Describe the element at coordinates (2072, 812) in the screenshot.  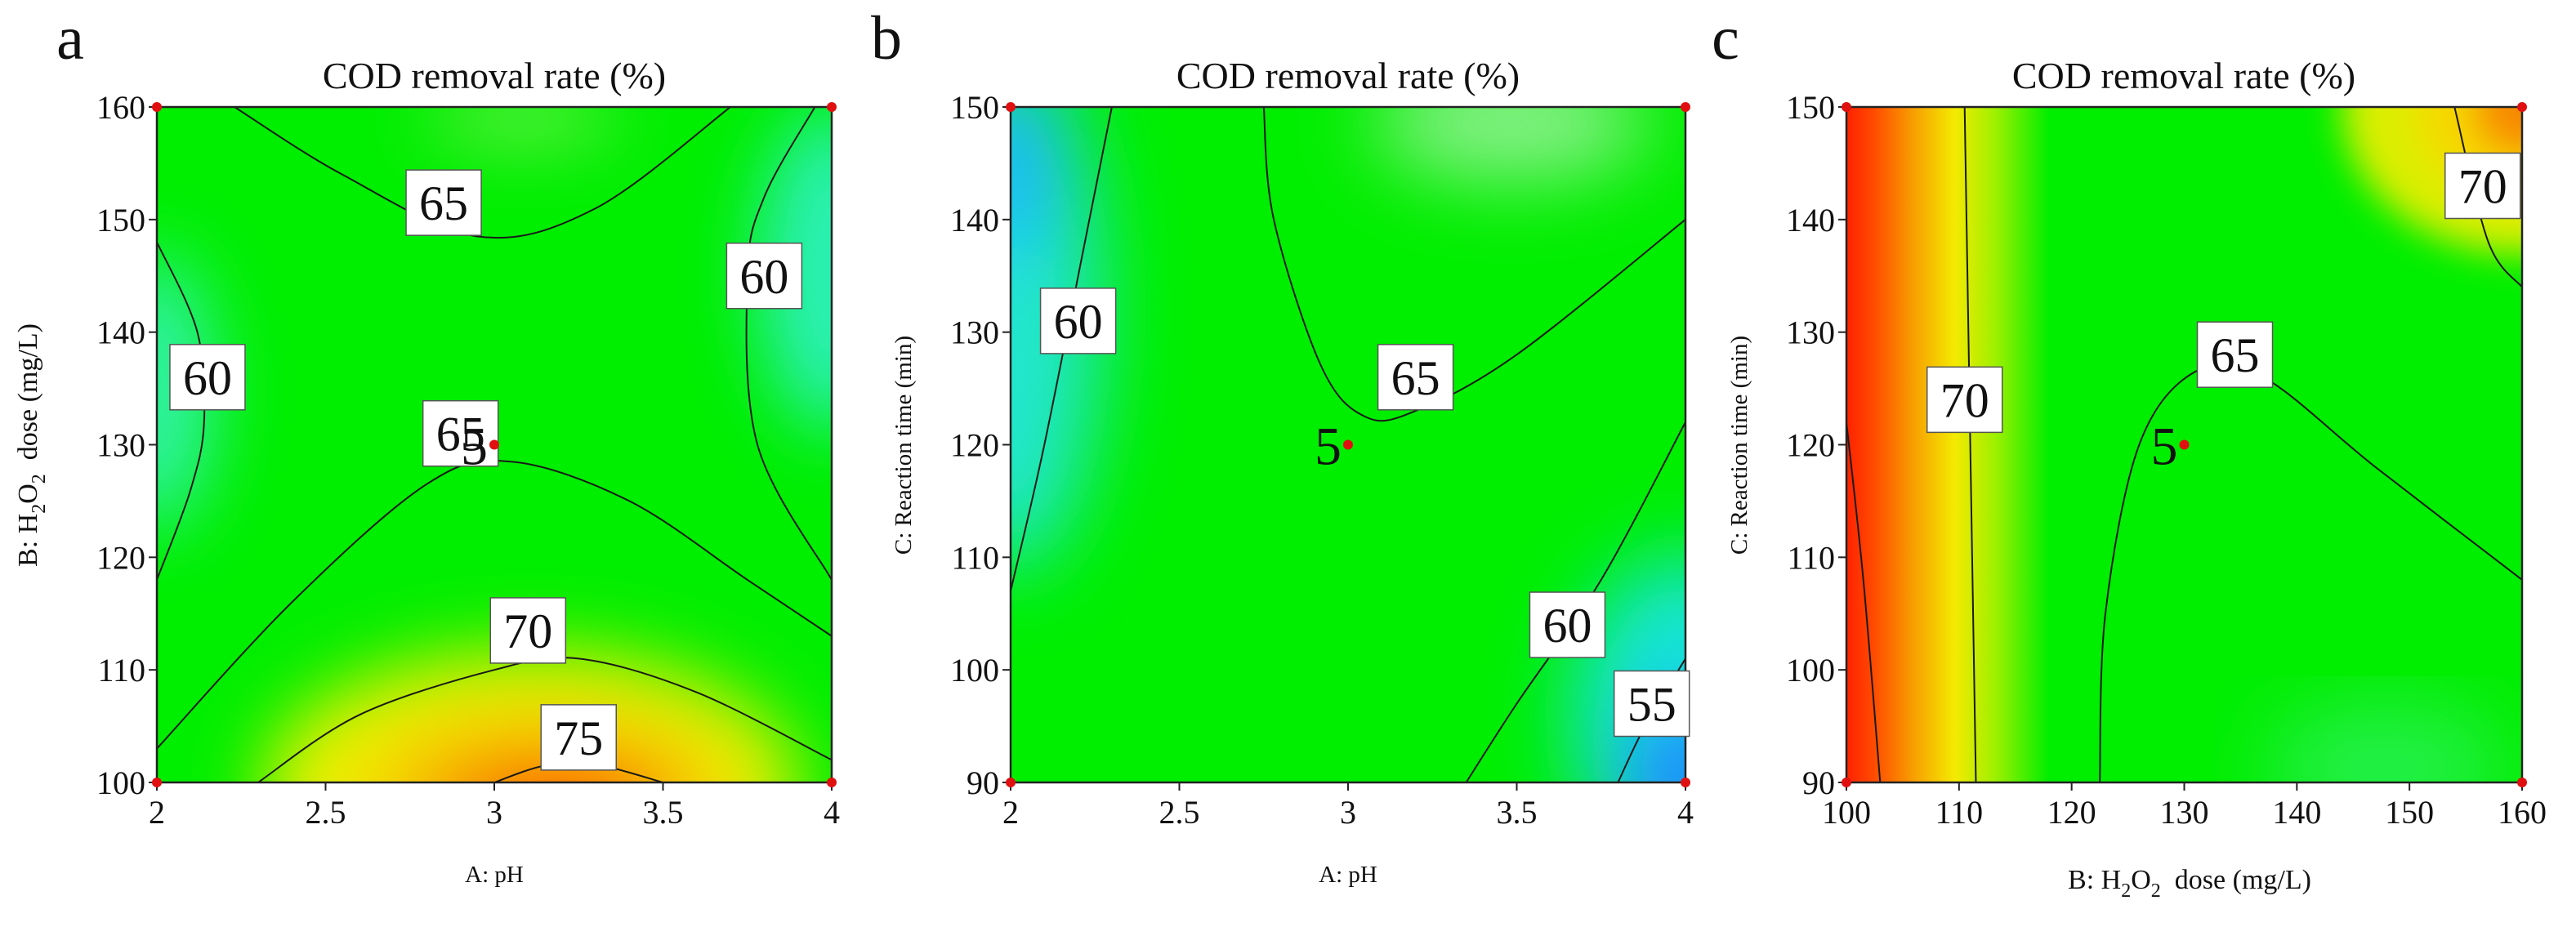
I see `x-tick-label: 120` at that location.